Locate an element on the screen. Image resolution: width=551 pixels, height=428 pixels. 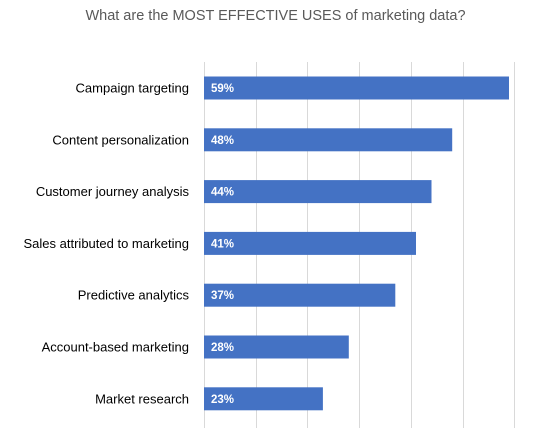
data-label: 41% is located at coordinates (222, 244).